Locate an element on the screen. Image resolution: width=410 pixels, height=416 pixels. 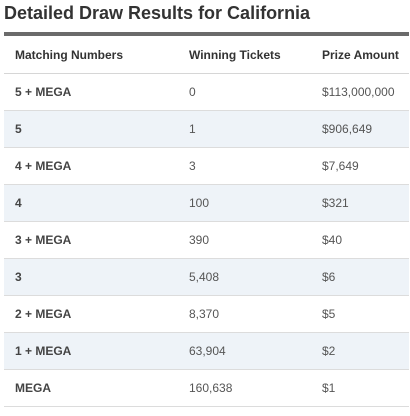
cell-matching-numbers: 4 + MEGA is located at coordinates (96, 166).